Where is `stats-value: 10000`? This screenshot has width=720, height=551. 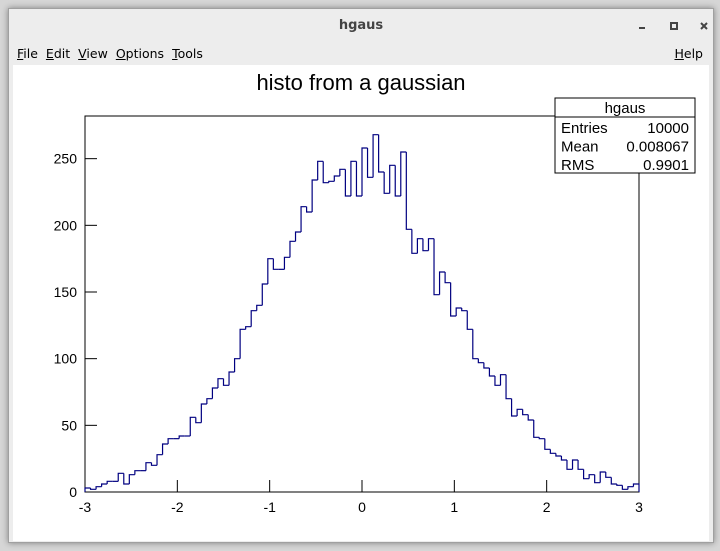
stats-value: 10000 is located at coordinates (668, 128).